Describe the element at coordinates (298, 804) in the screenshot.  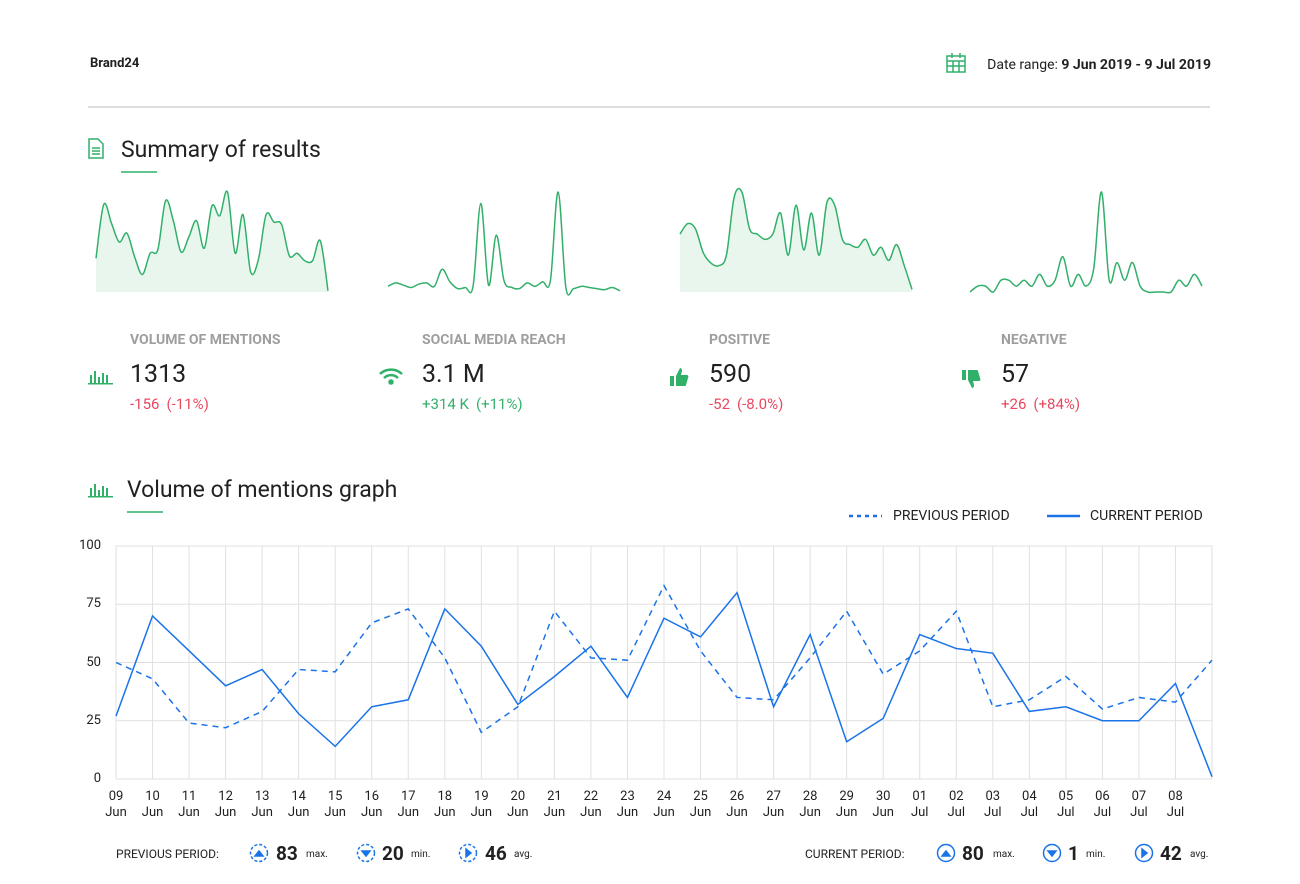
I see `x-tick-label: 14 Jun` at that location.